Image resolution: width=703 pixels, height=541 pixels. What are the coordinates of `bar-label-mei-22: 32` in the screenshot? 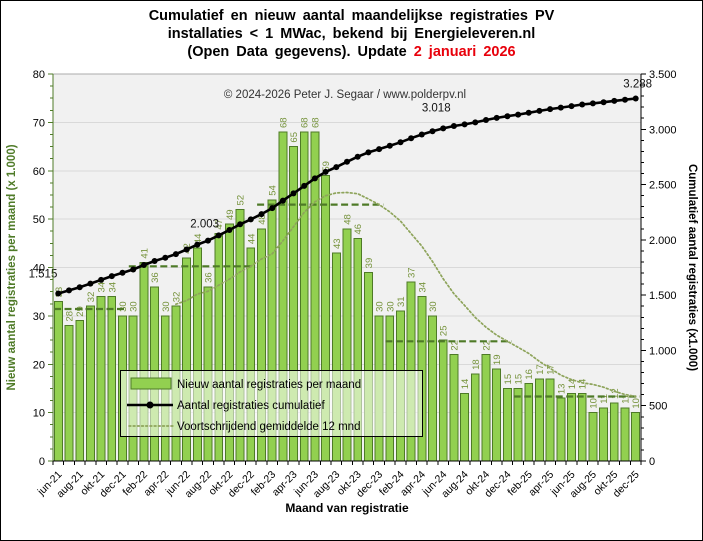 It's located at (176, 297).